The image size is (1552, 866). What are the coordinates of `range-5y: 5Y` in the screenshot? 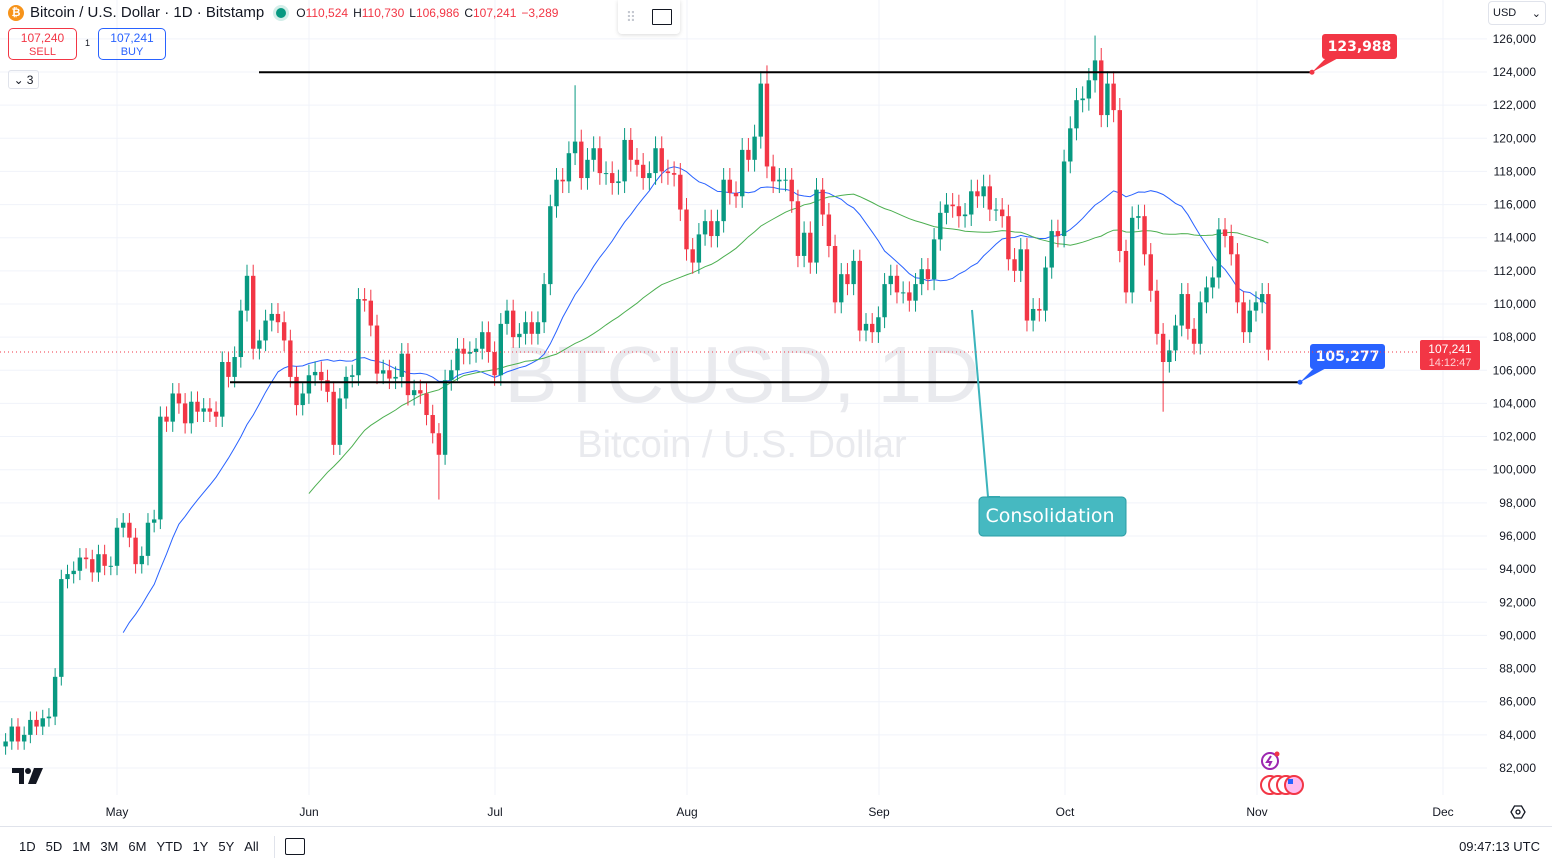 It's located at (226, 846).